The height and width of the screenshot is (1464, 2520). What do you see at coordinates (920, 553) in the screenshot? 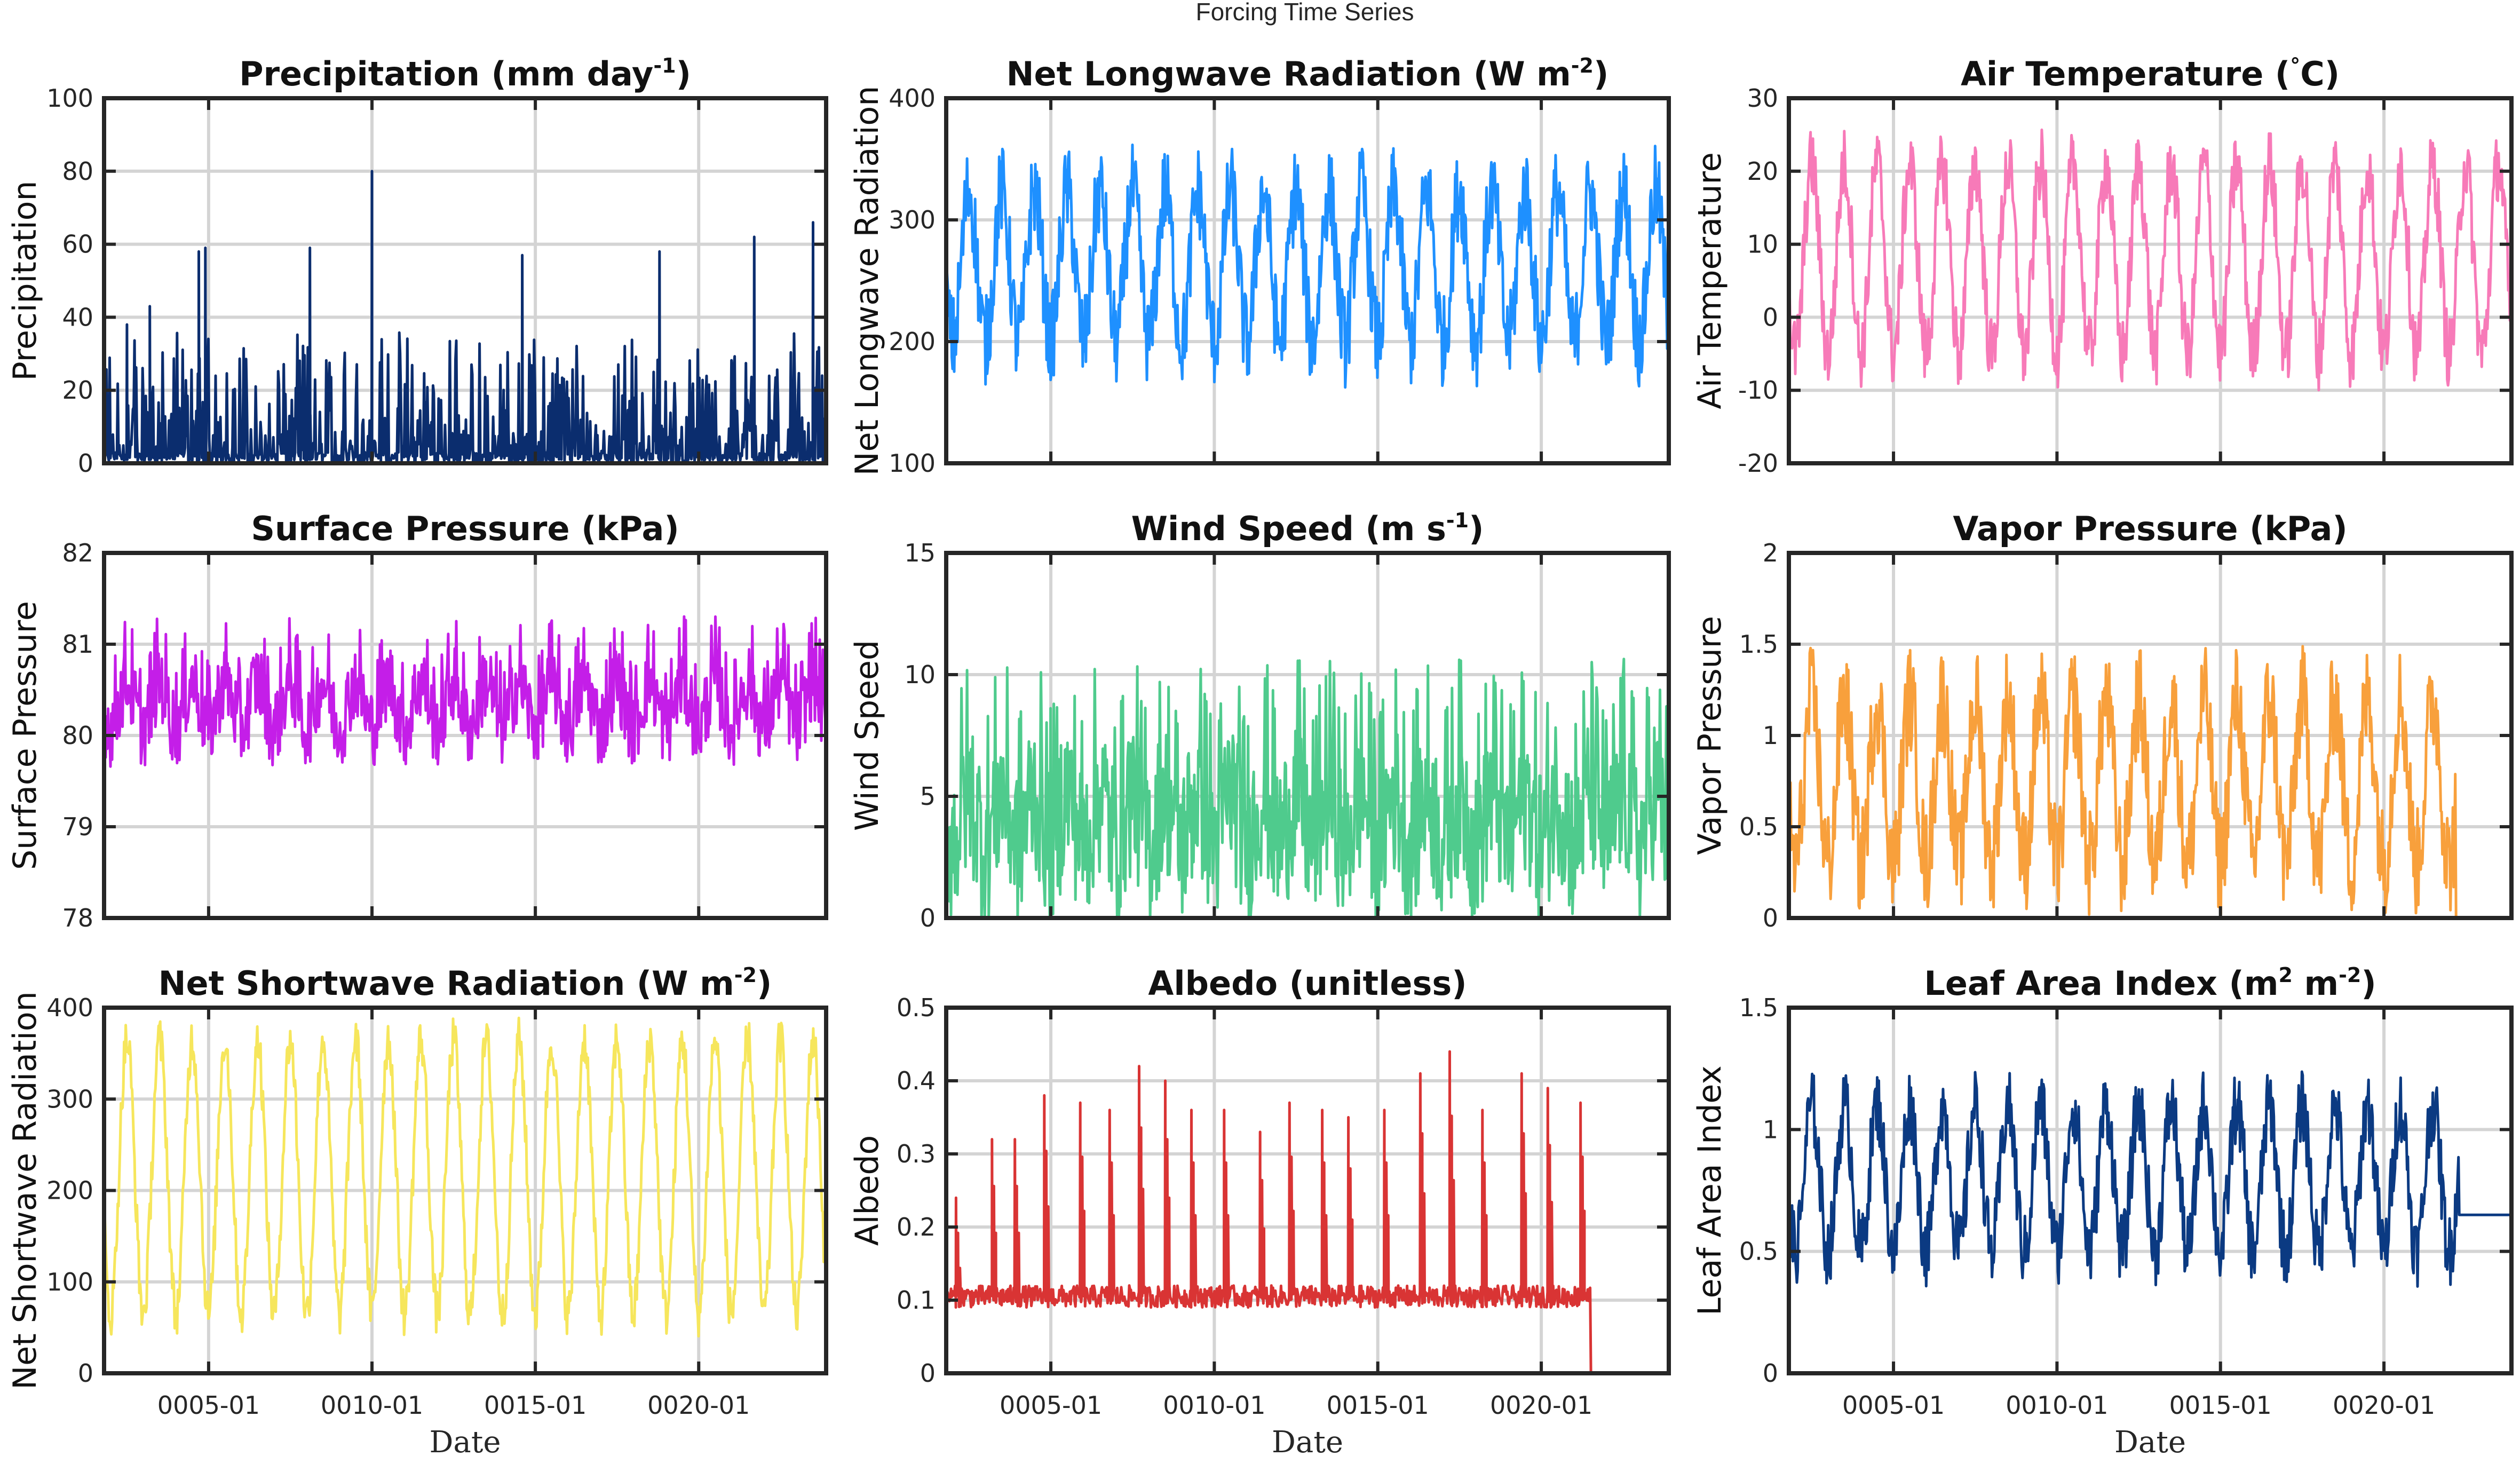
I see `y-tick-label: 15` at bounding box center [920, 553].